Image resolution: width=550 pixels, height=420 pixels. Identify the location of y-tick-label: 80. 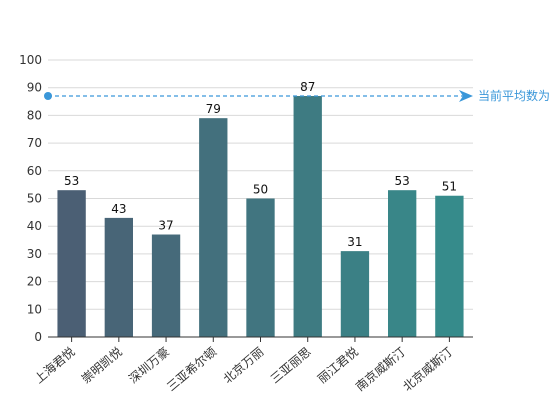
(34, 115).